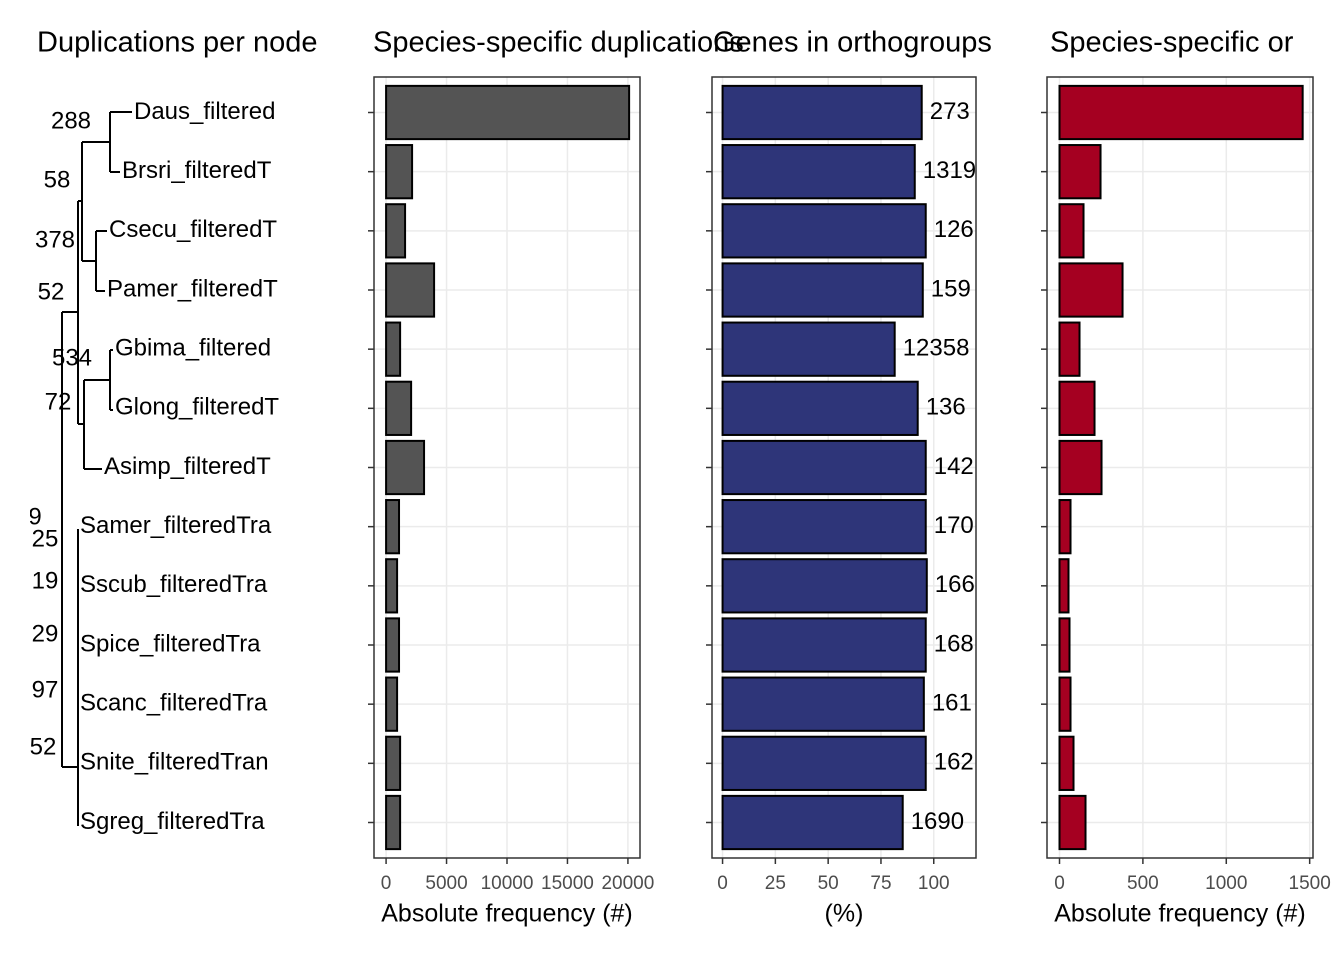 The image size is (1344, 960). Describe the element at coordinates (1226, 883) in the screenshot. I see `x-tick-label: 1000` at that location.